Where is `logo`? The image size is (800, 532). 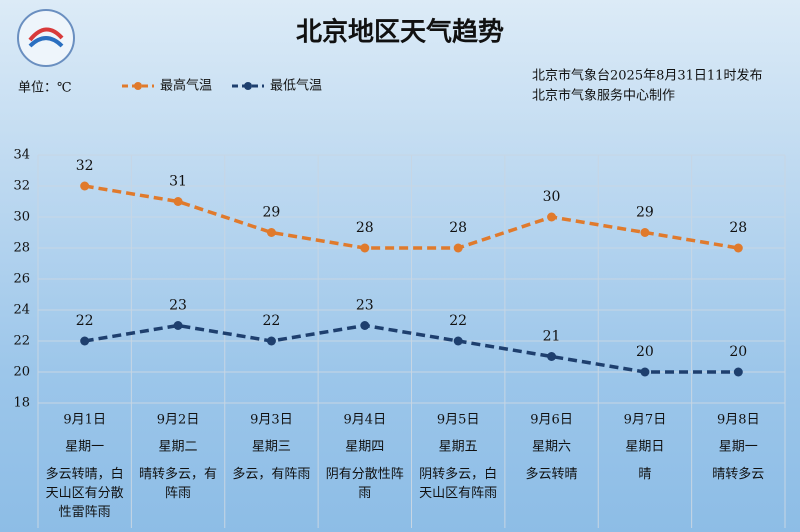
logo is located at coordinates (46, 38).